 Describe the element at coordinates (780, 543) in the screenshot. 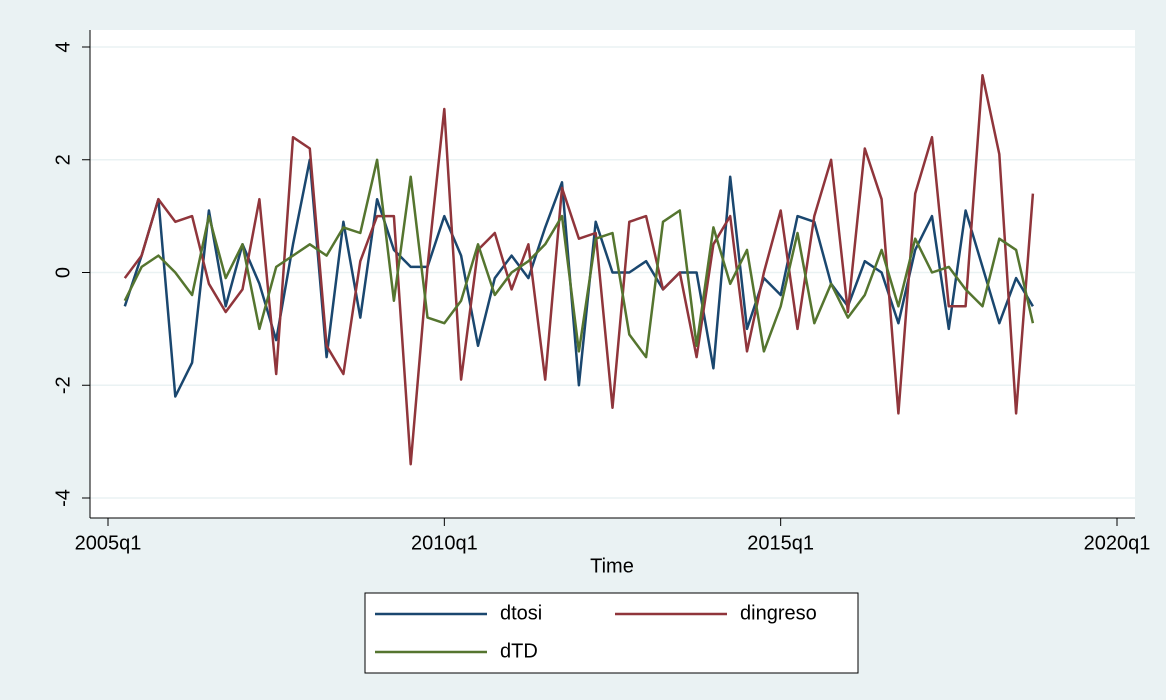

I see `x-tick-label: 2015q1` at that location.